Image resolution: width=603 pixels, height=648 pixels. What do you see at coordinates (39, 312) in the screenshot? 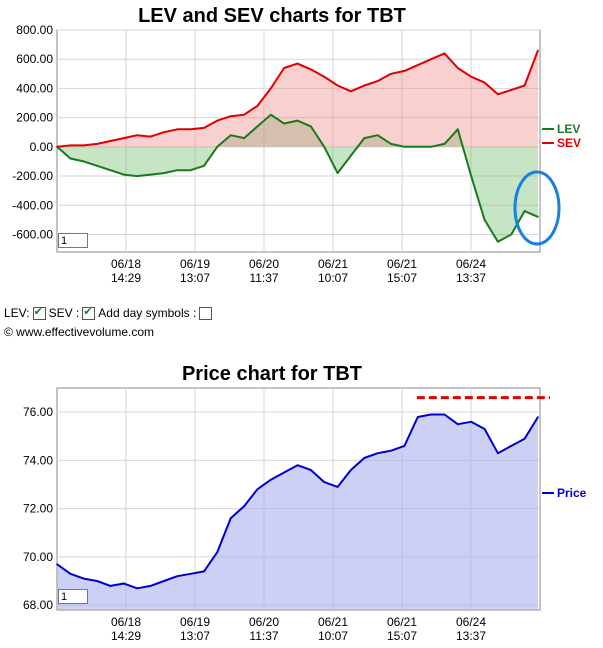
I see `lev-checkbox` at bounding box center [39, 312].